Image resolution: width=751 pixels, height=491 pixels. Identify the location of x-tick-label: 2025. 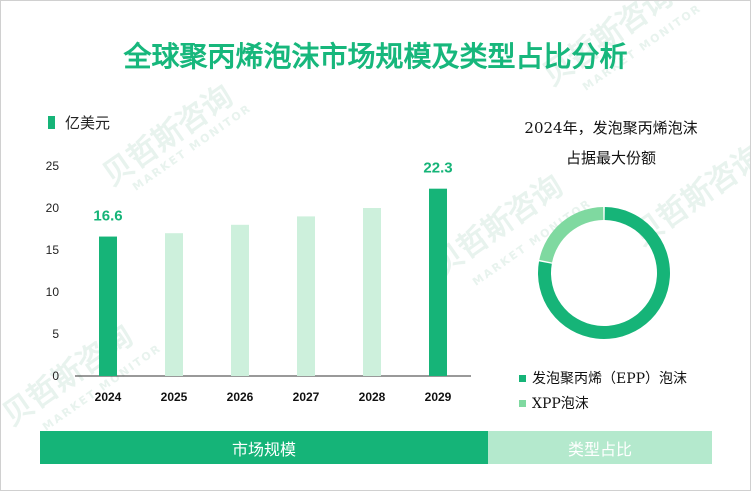
(174, 397).